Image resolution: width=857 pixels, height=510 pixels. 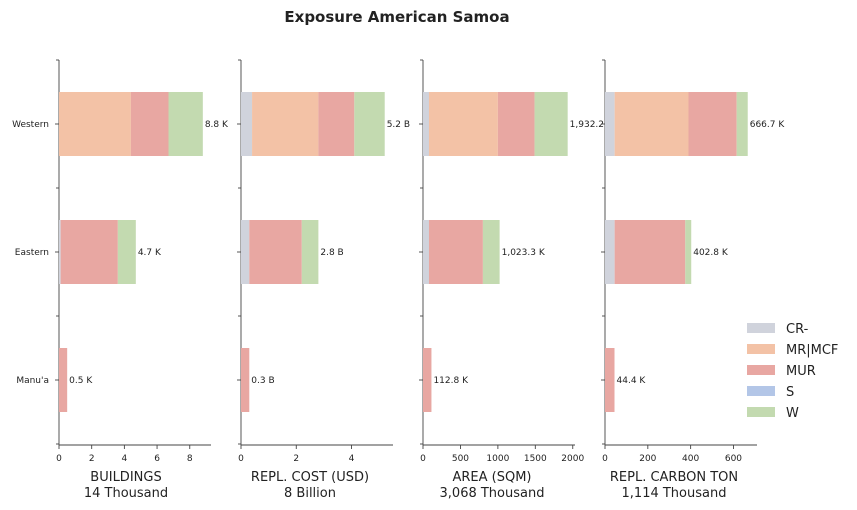 I want to click on legend-label-mur: MUR, so click(x=801, y=371).